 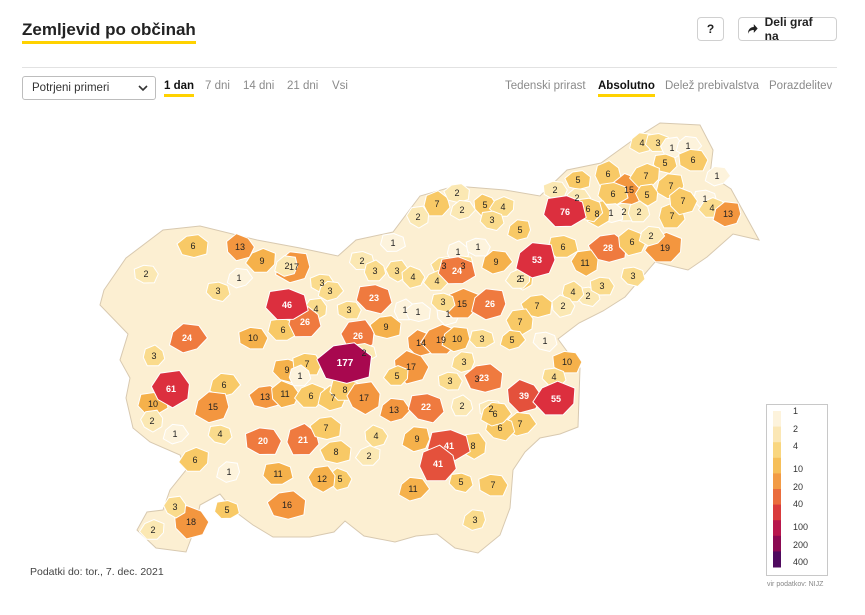 What do you see at coordinates (259, 86) in the screenshot?
I see `tab-14-dni: 14 dni` at bounding box center [259, 86].